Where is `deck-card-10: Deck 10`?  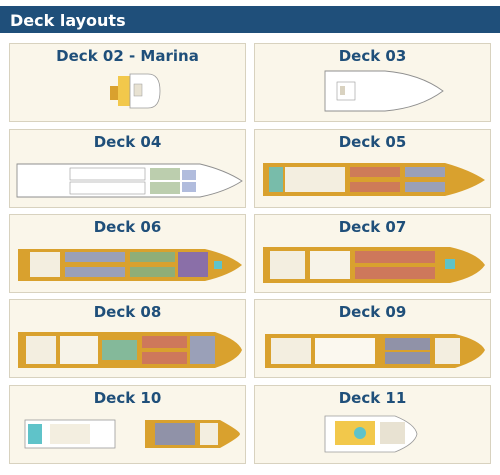
deck-card-10: Deck 10 is located at coordinates (127, 424).